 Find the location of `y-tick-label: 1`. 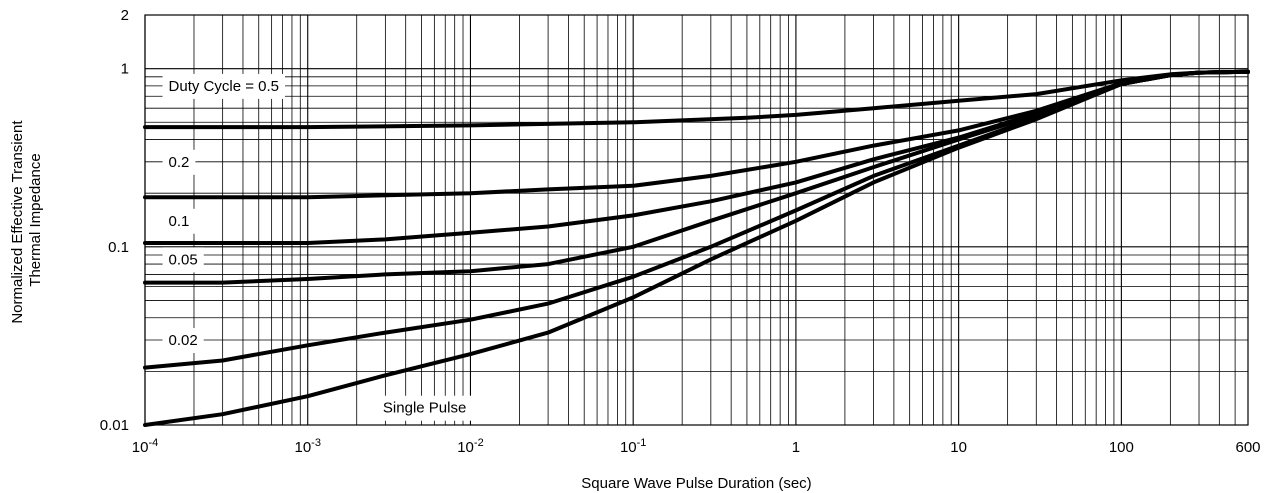

y-tick-label: 1 is located at coordinates (125, 69).